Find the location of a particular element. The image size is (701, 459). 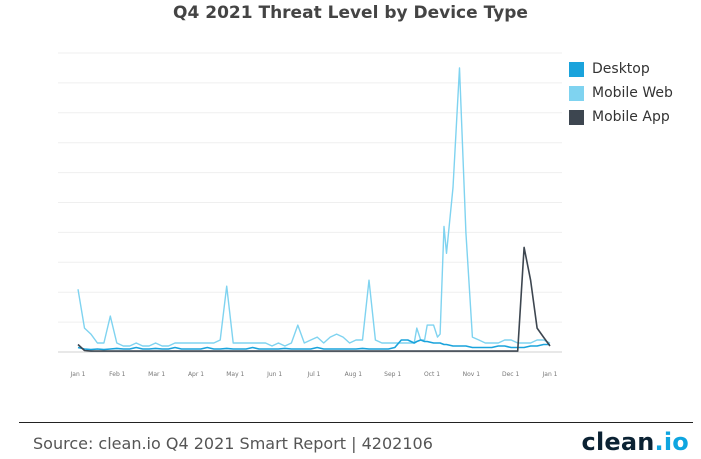

legend-label: Mobile App is located at coordinates (631, 117).